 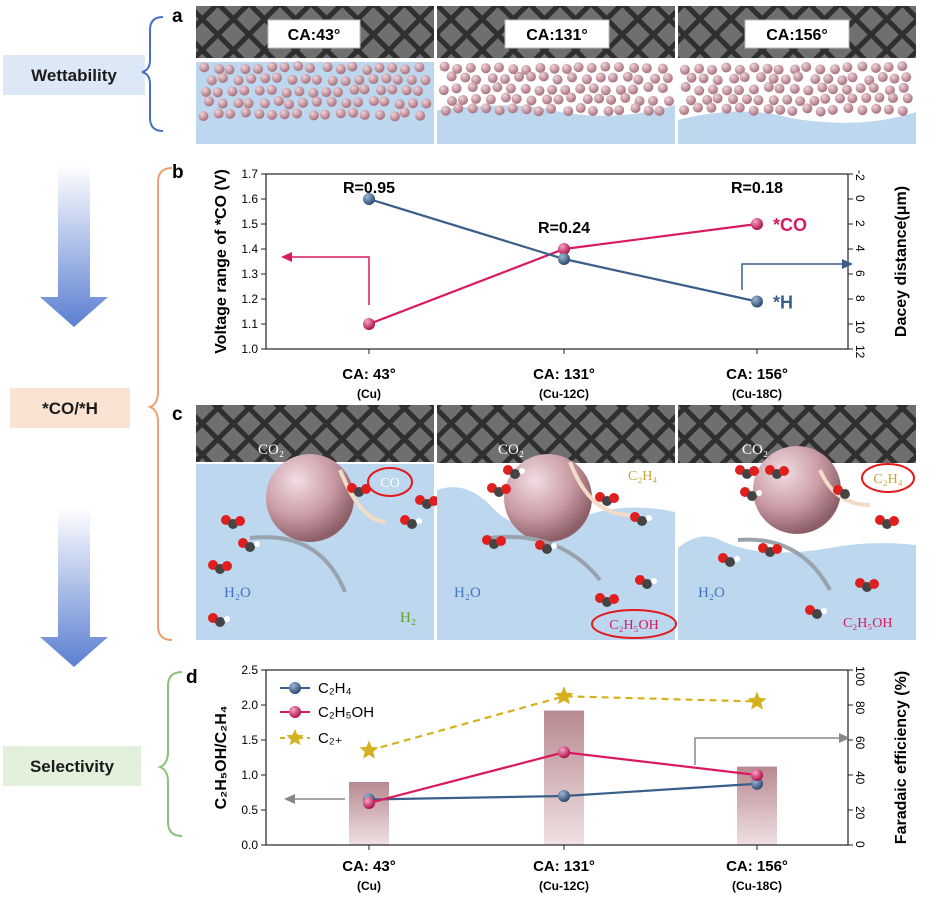 What do you see at coordinates (467, 593) in the screenshot?
I see `water-label-2: H₂O` at bounding box center [467, 593].